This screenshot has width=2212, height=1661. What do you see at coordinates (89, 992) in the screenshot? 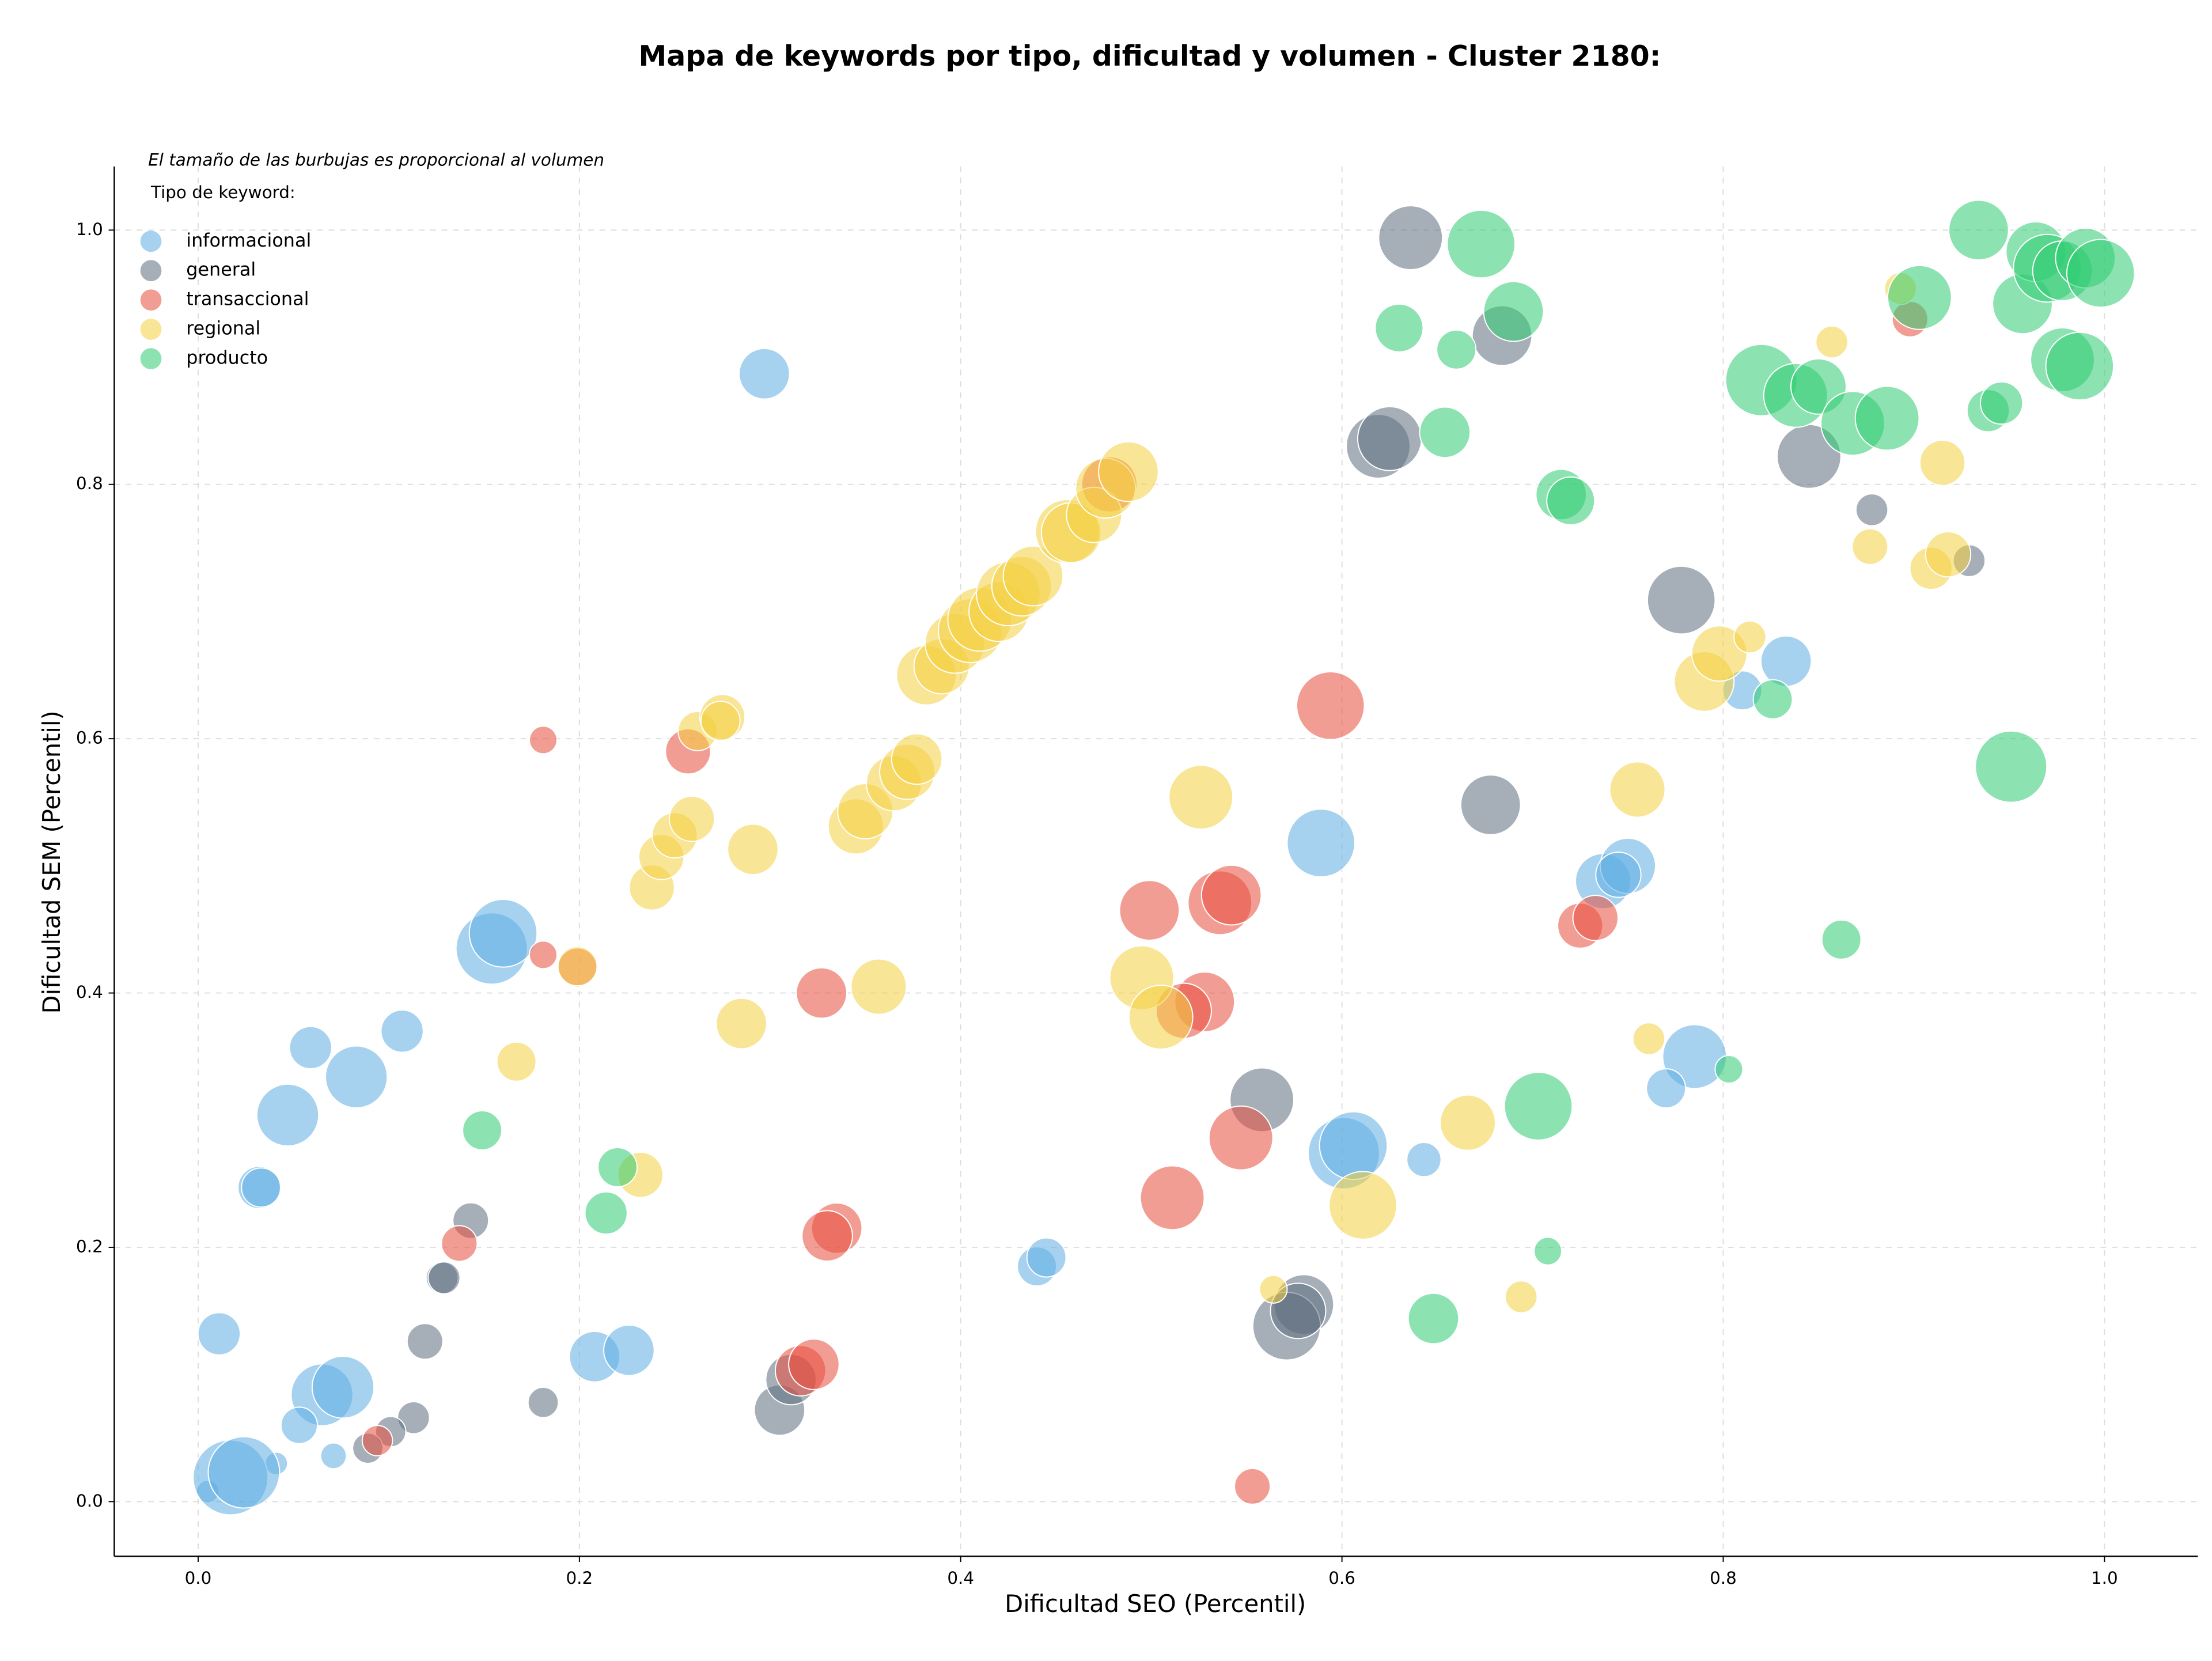
I see `y-tick-label: 0.4` at bounding box center [89, 992].